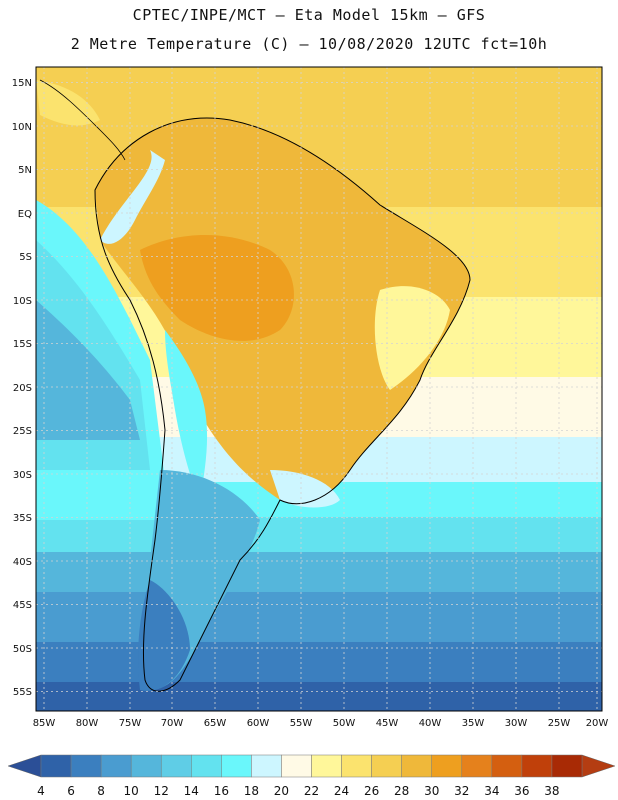 The width and height of the screenshot is (618, 800). What do you see at coordinates (44, 723) in the screenshot?
I see `lon-label: 85W` at bounding box center [44, 723].